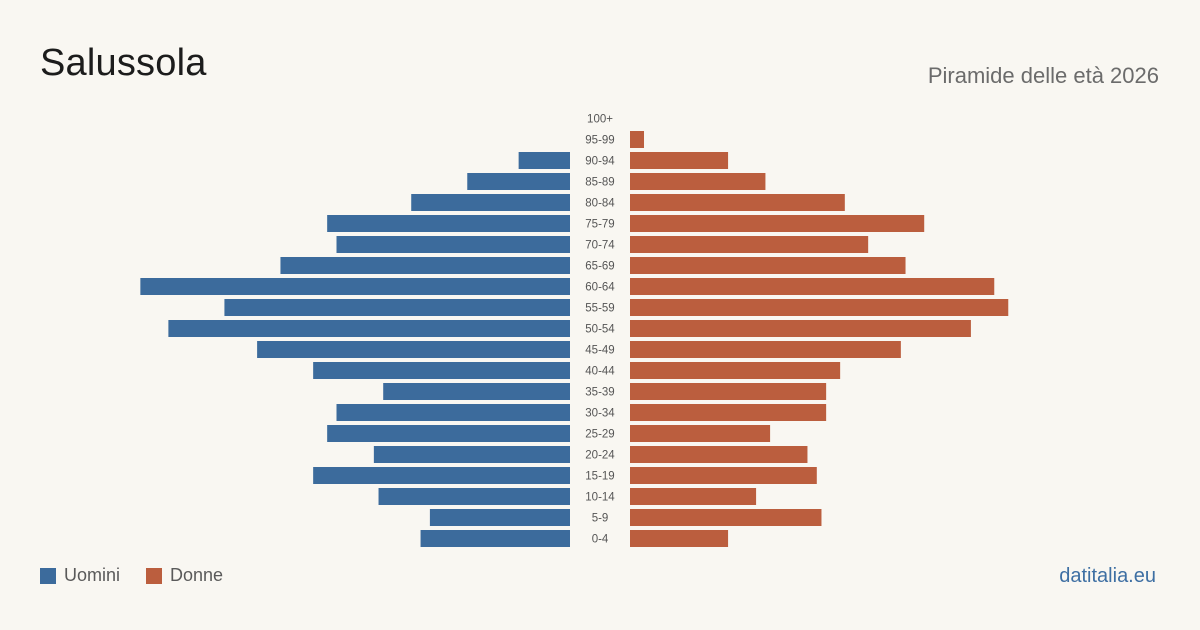 This screenshot has width=1200, height=630. I want to click on legend-item-men: Uomini, so click(80, 575).